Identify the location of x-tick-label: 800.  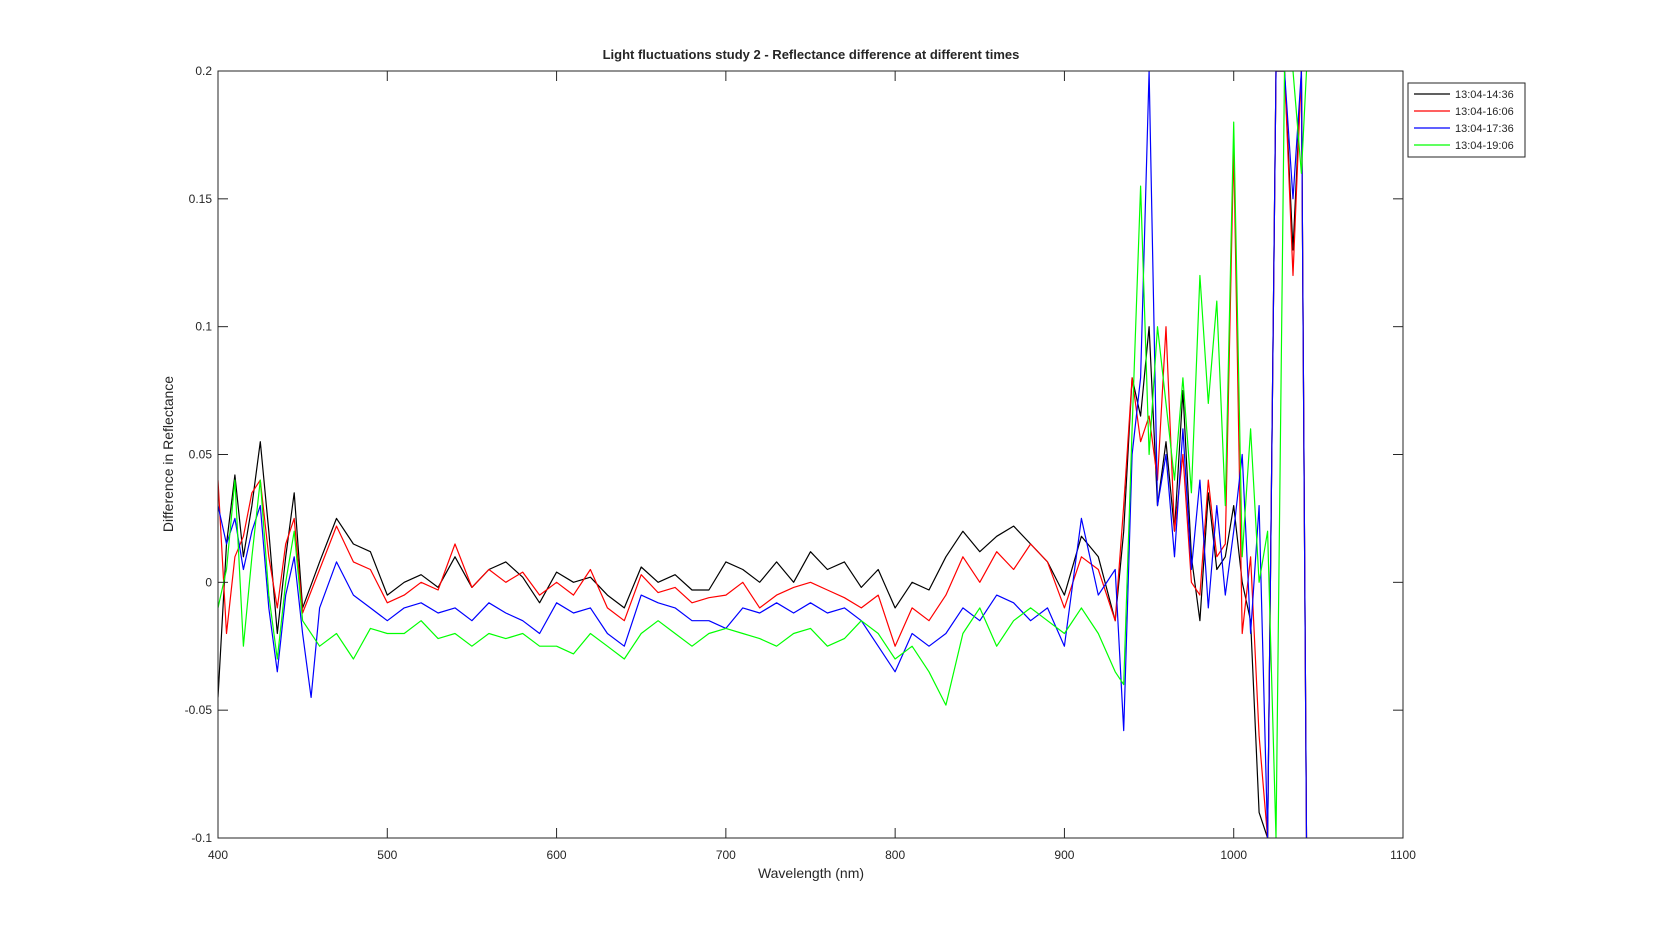
(895, 855).